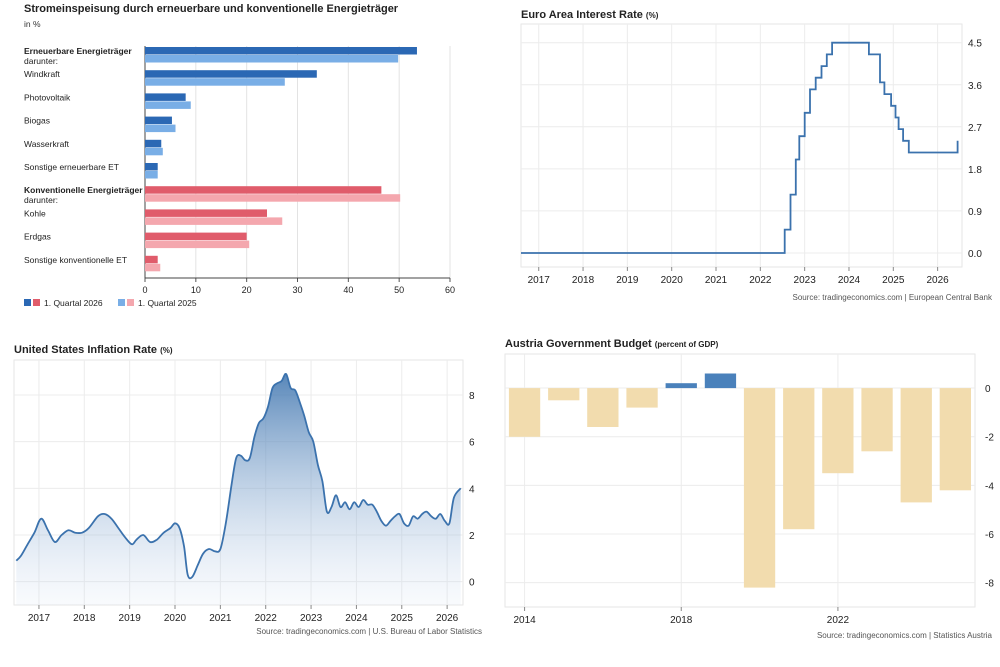  I want to click on category-label: Erdgas, so click(37, 237).